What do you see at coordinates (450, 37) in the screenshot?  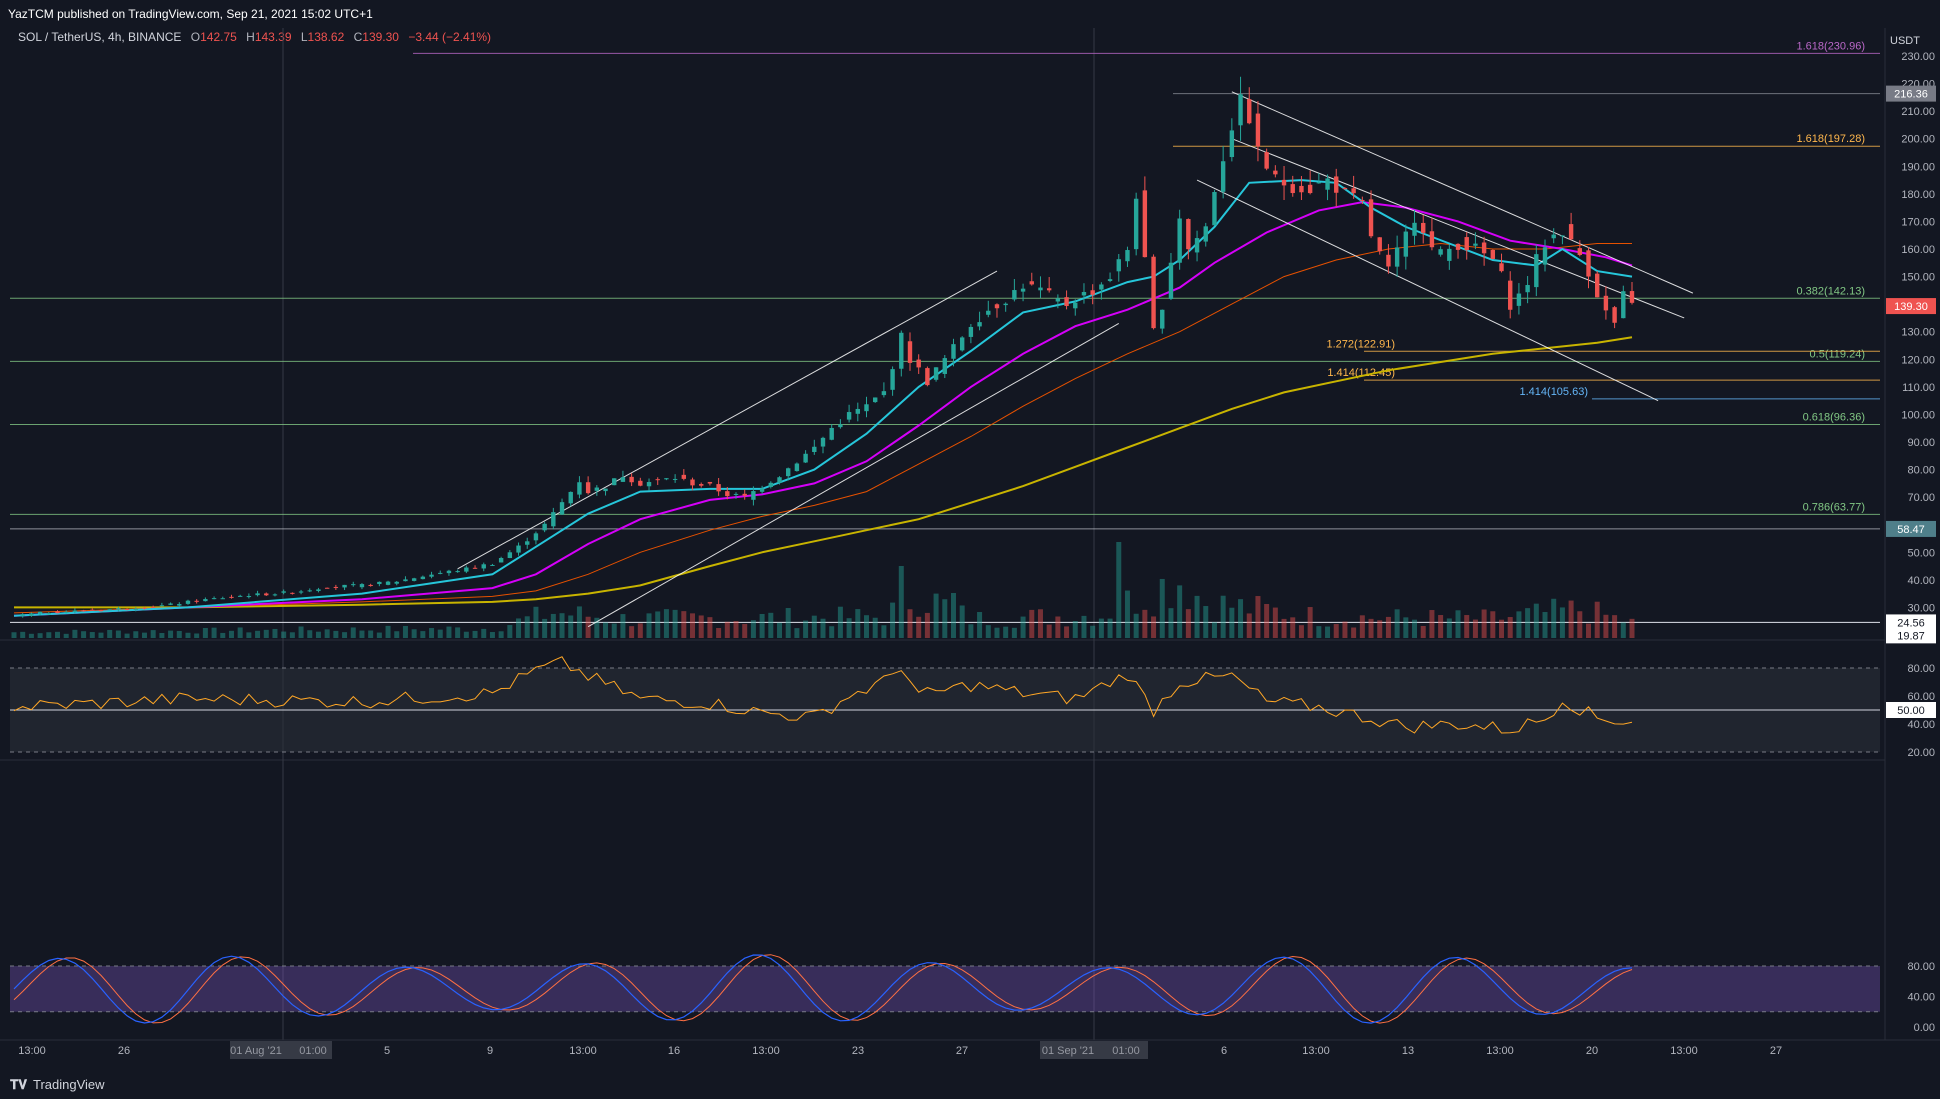 I see `change-value: −3.44 (−2.41%)` at bounding box center [450, 37].